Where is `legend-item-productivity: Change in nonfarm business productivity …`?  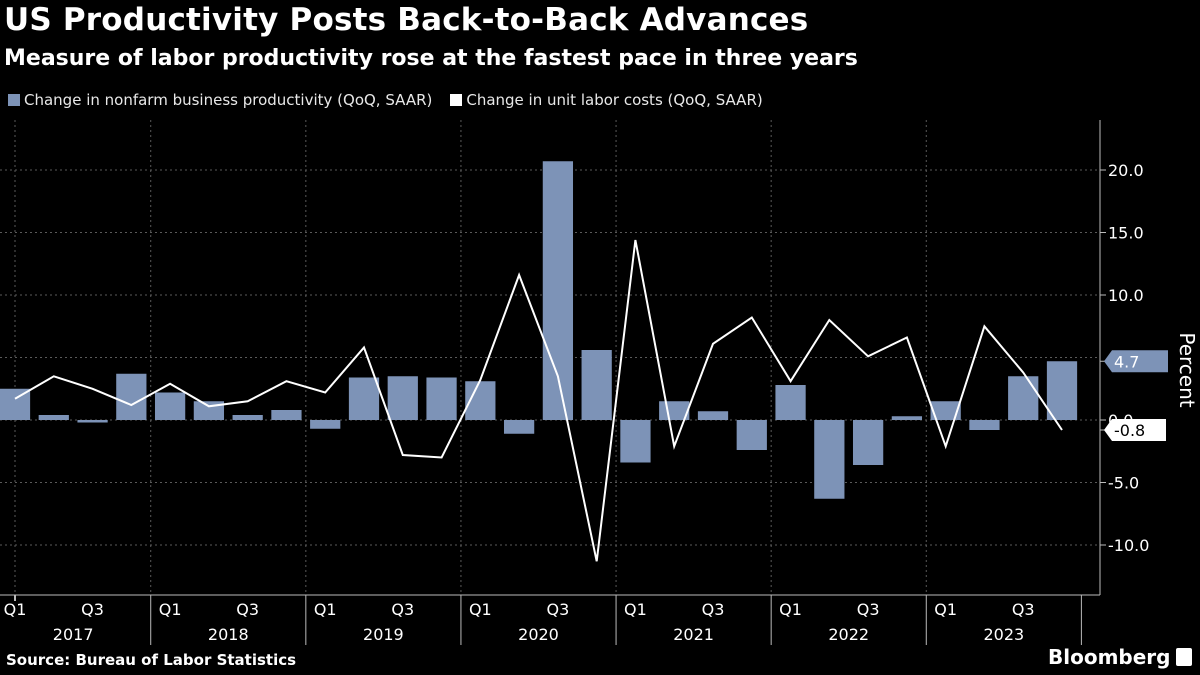
legend-item-productivity: Change in nonfarm business productivity … is located at coordinates (220, 100).